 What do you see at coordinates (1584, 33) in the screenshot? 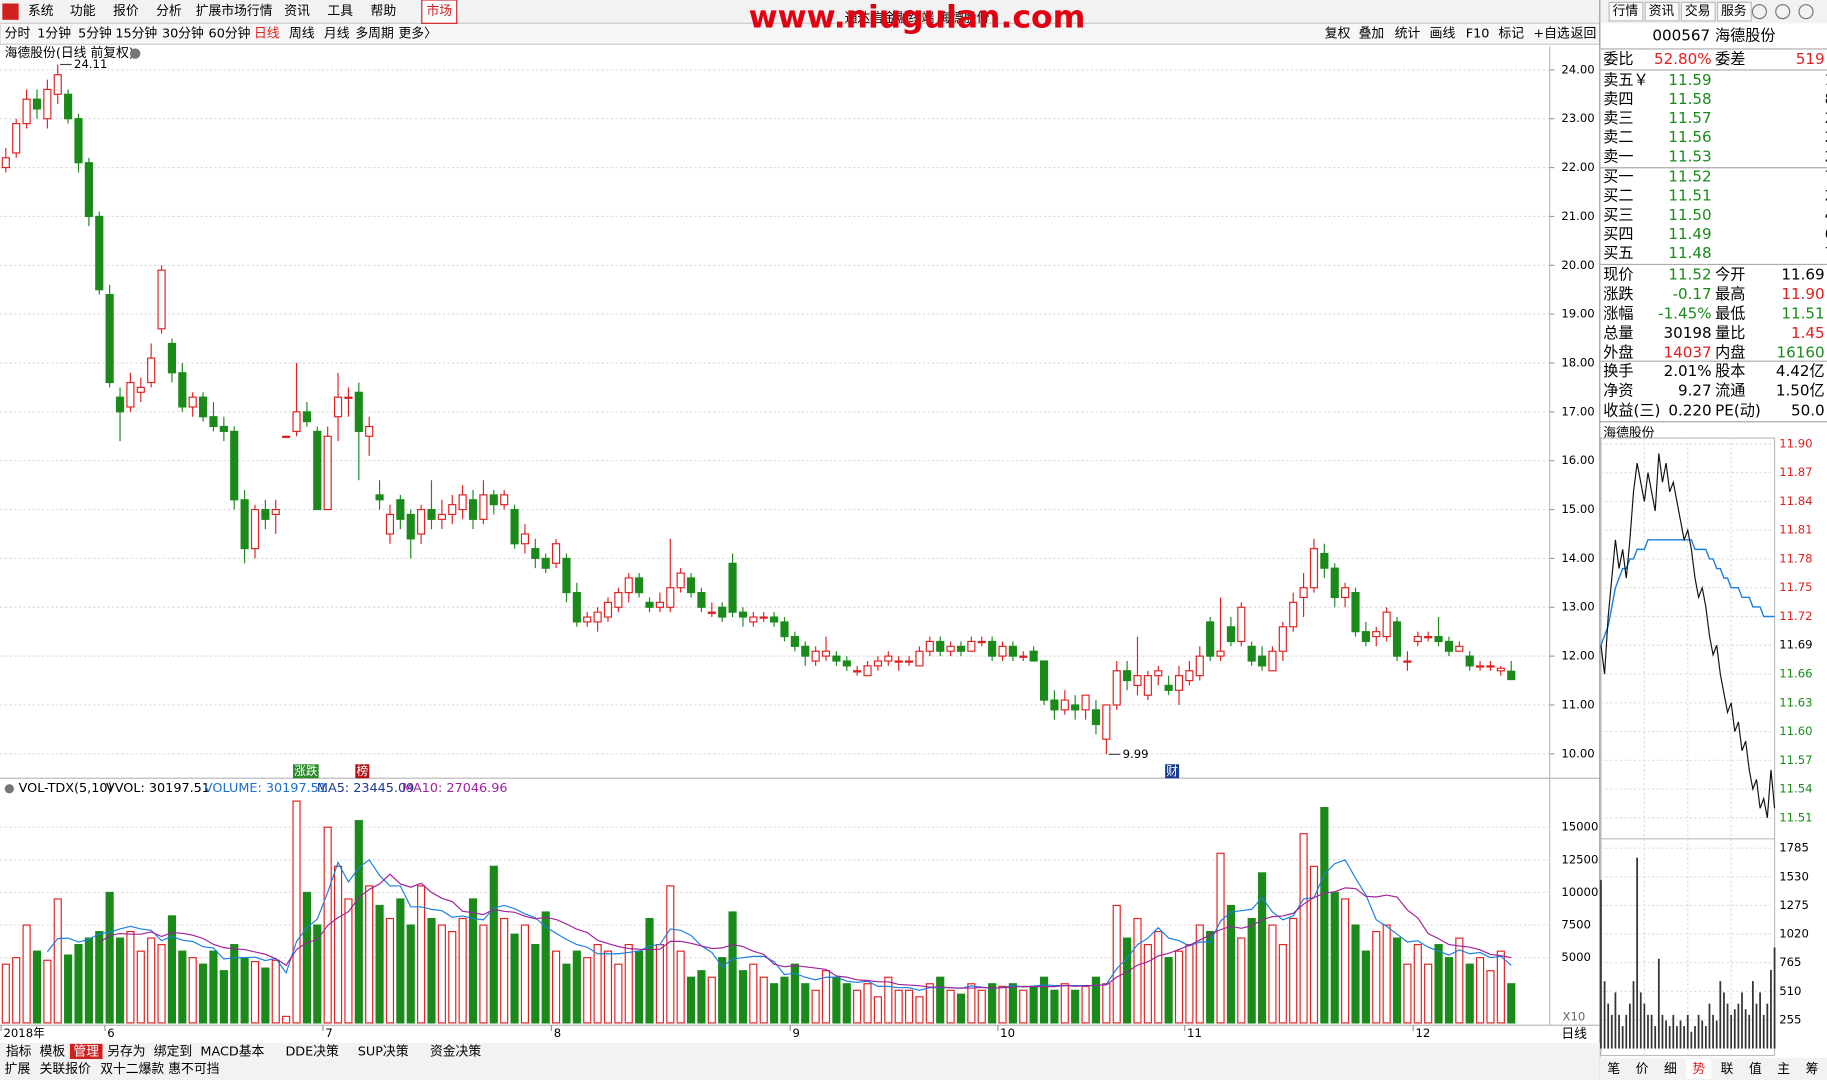
I see `tool-button: 返回` at bounding box center [1584, 33].